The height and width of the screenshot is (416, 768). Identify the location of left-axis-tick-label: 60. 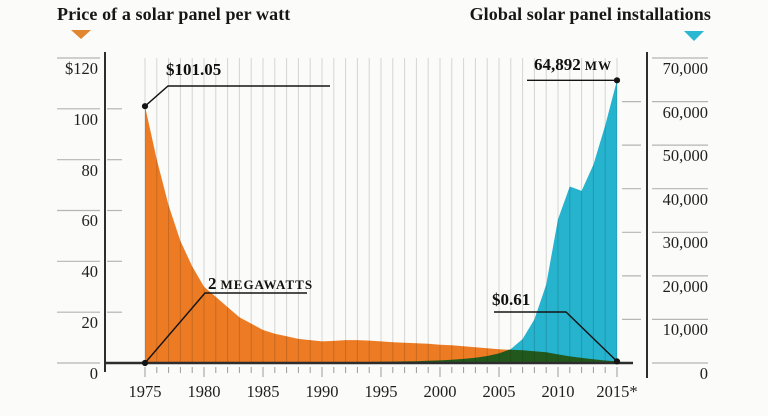
(90, 220).